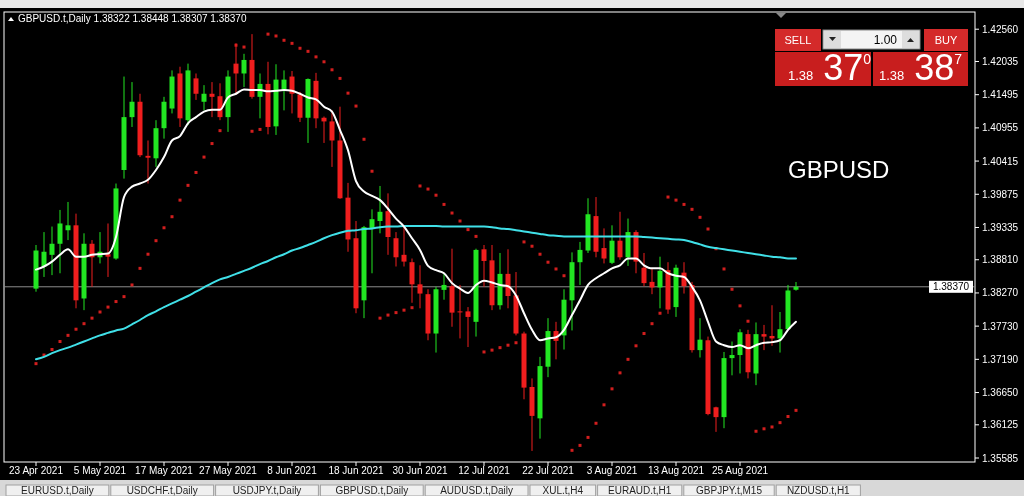 This screenshot has height=496, width=1024. Describe the element at coordinates (57, 490) in the screenshot. I see `text: EURUSD.t,Daily` at that location.